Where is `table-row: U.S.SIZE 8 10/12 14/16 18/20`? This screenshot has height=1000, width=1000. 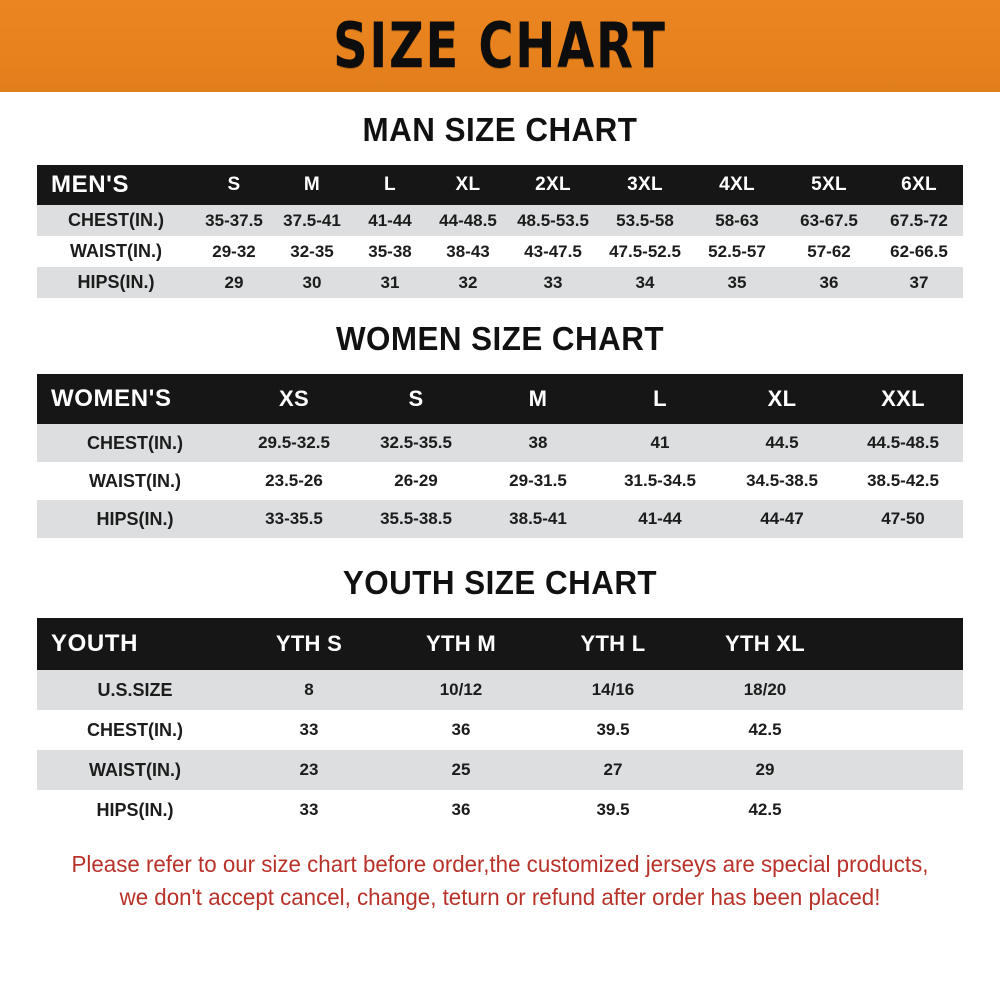
table-row: U.S.SIZE 8 10/12 14/16 18/20 is located at coordinates (500, 690).